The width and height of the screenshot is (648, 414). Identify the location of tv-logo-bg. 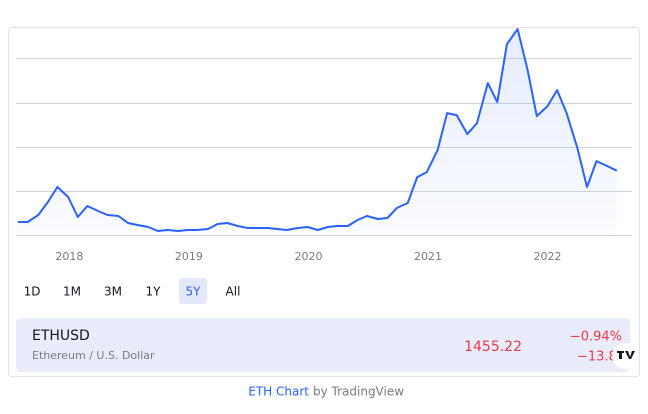
(625, 356).